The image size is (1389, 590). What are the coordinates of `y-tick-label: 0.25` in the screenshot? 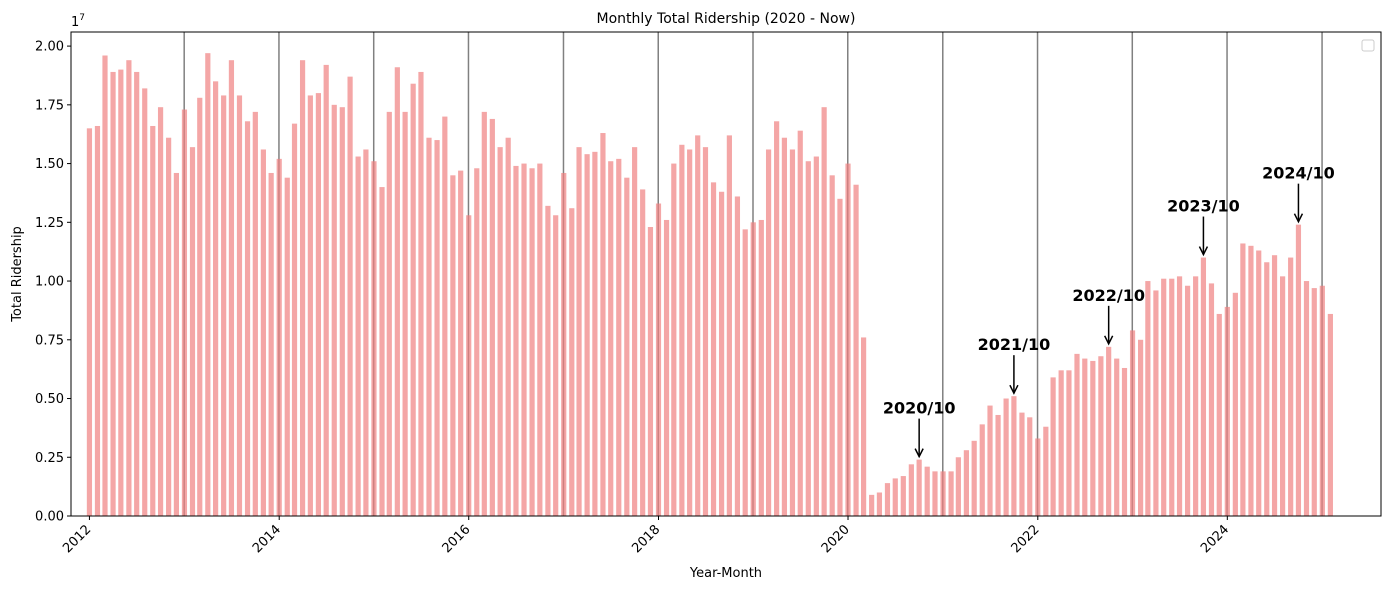 It's located at (49, 458).